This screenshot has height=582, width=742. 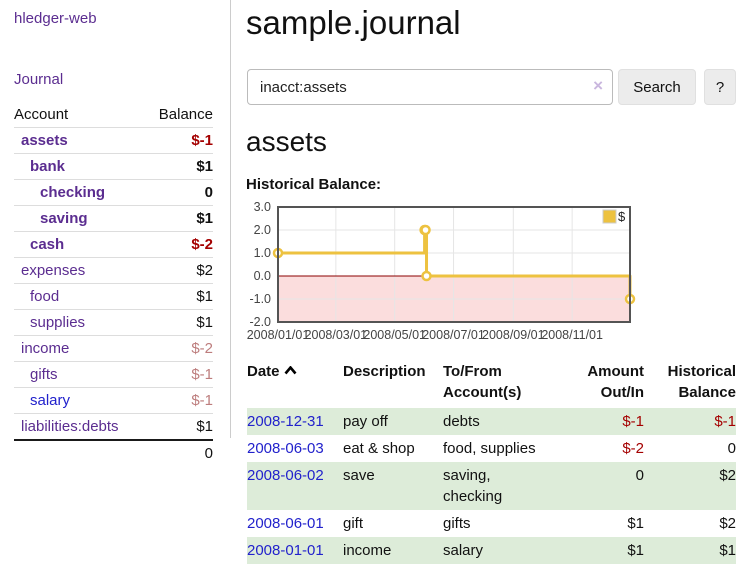 What do you see at coordinates (53, 270) in the screenshot?
I see `account-link: expenses` at bounding box center [53, 270].